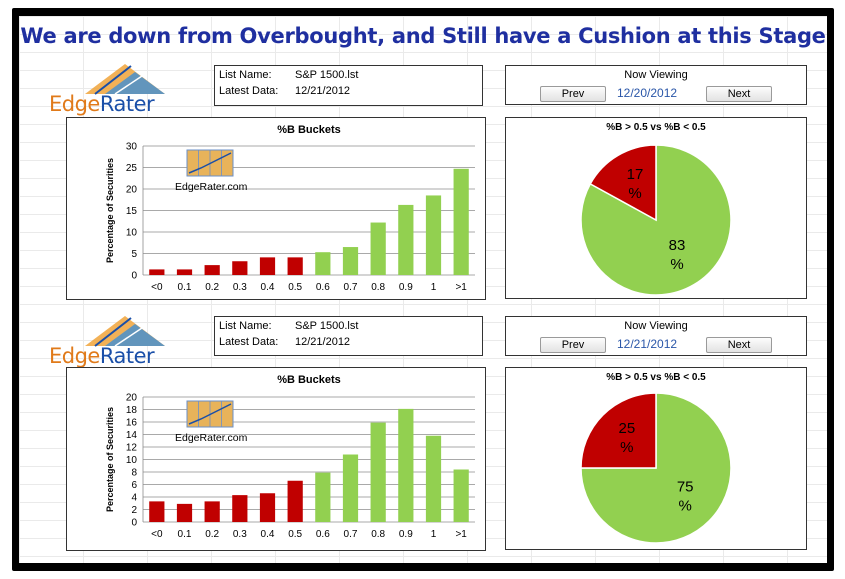 This screenshot has width=845, height=579. Describe the element at coordinates (132, 211) in the screenshot. I see `y-tick-label: 15` at that location.